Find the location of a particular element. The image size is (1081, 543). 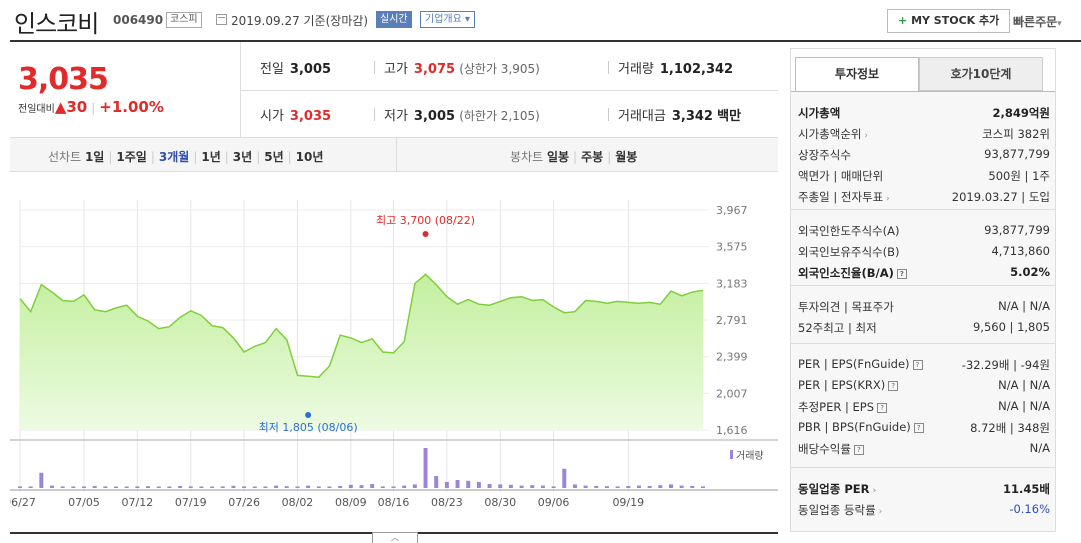

line-period-option: 1년 is located at coordinates (211, 157).